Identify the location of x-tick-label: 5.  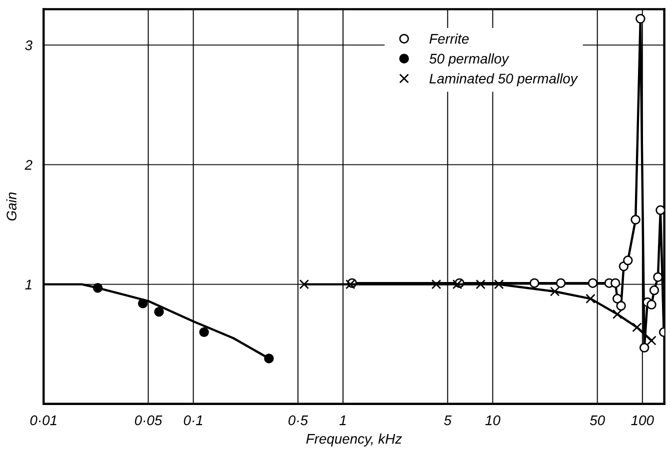
(448, 421).